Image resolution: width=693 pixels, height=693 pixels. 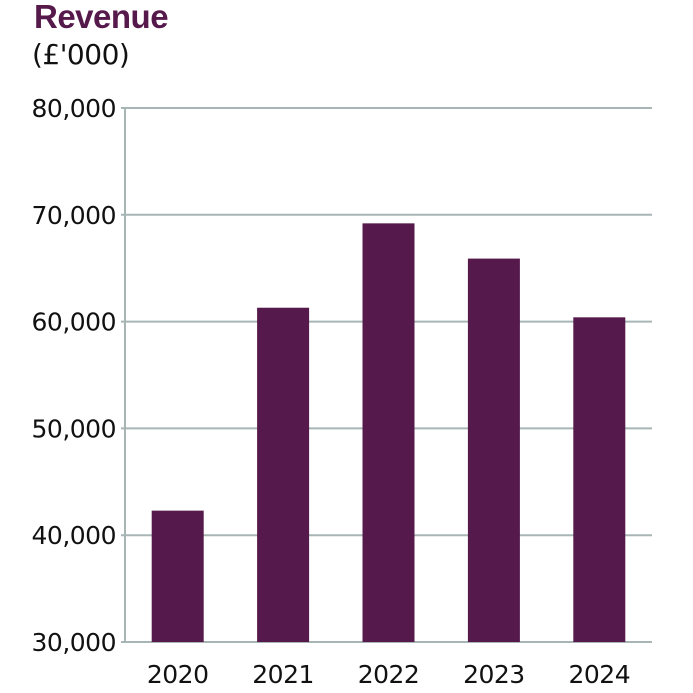 I want to click on x-tick-label: 2020, so click(x=178, y=674).